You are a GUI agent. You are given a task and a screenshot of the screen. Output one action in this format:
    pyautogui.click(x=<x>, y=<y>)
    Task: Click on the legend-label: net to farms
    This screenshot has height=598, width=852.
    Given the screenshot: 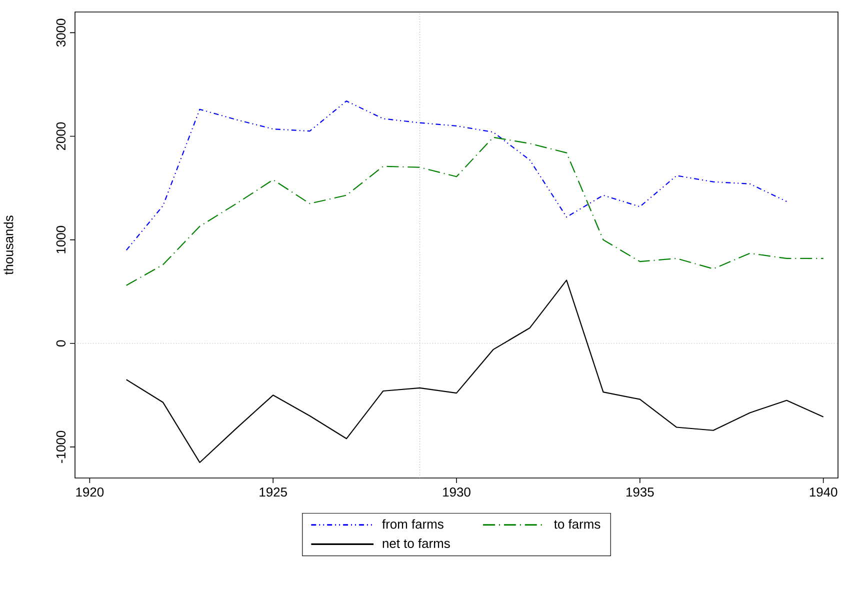 What is the action you would take?
    pyautogui.click(x=416, y=543)
    